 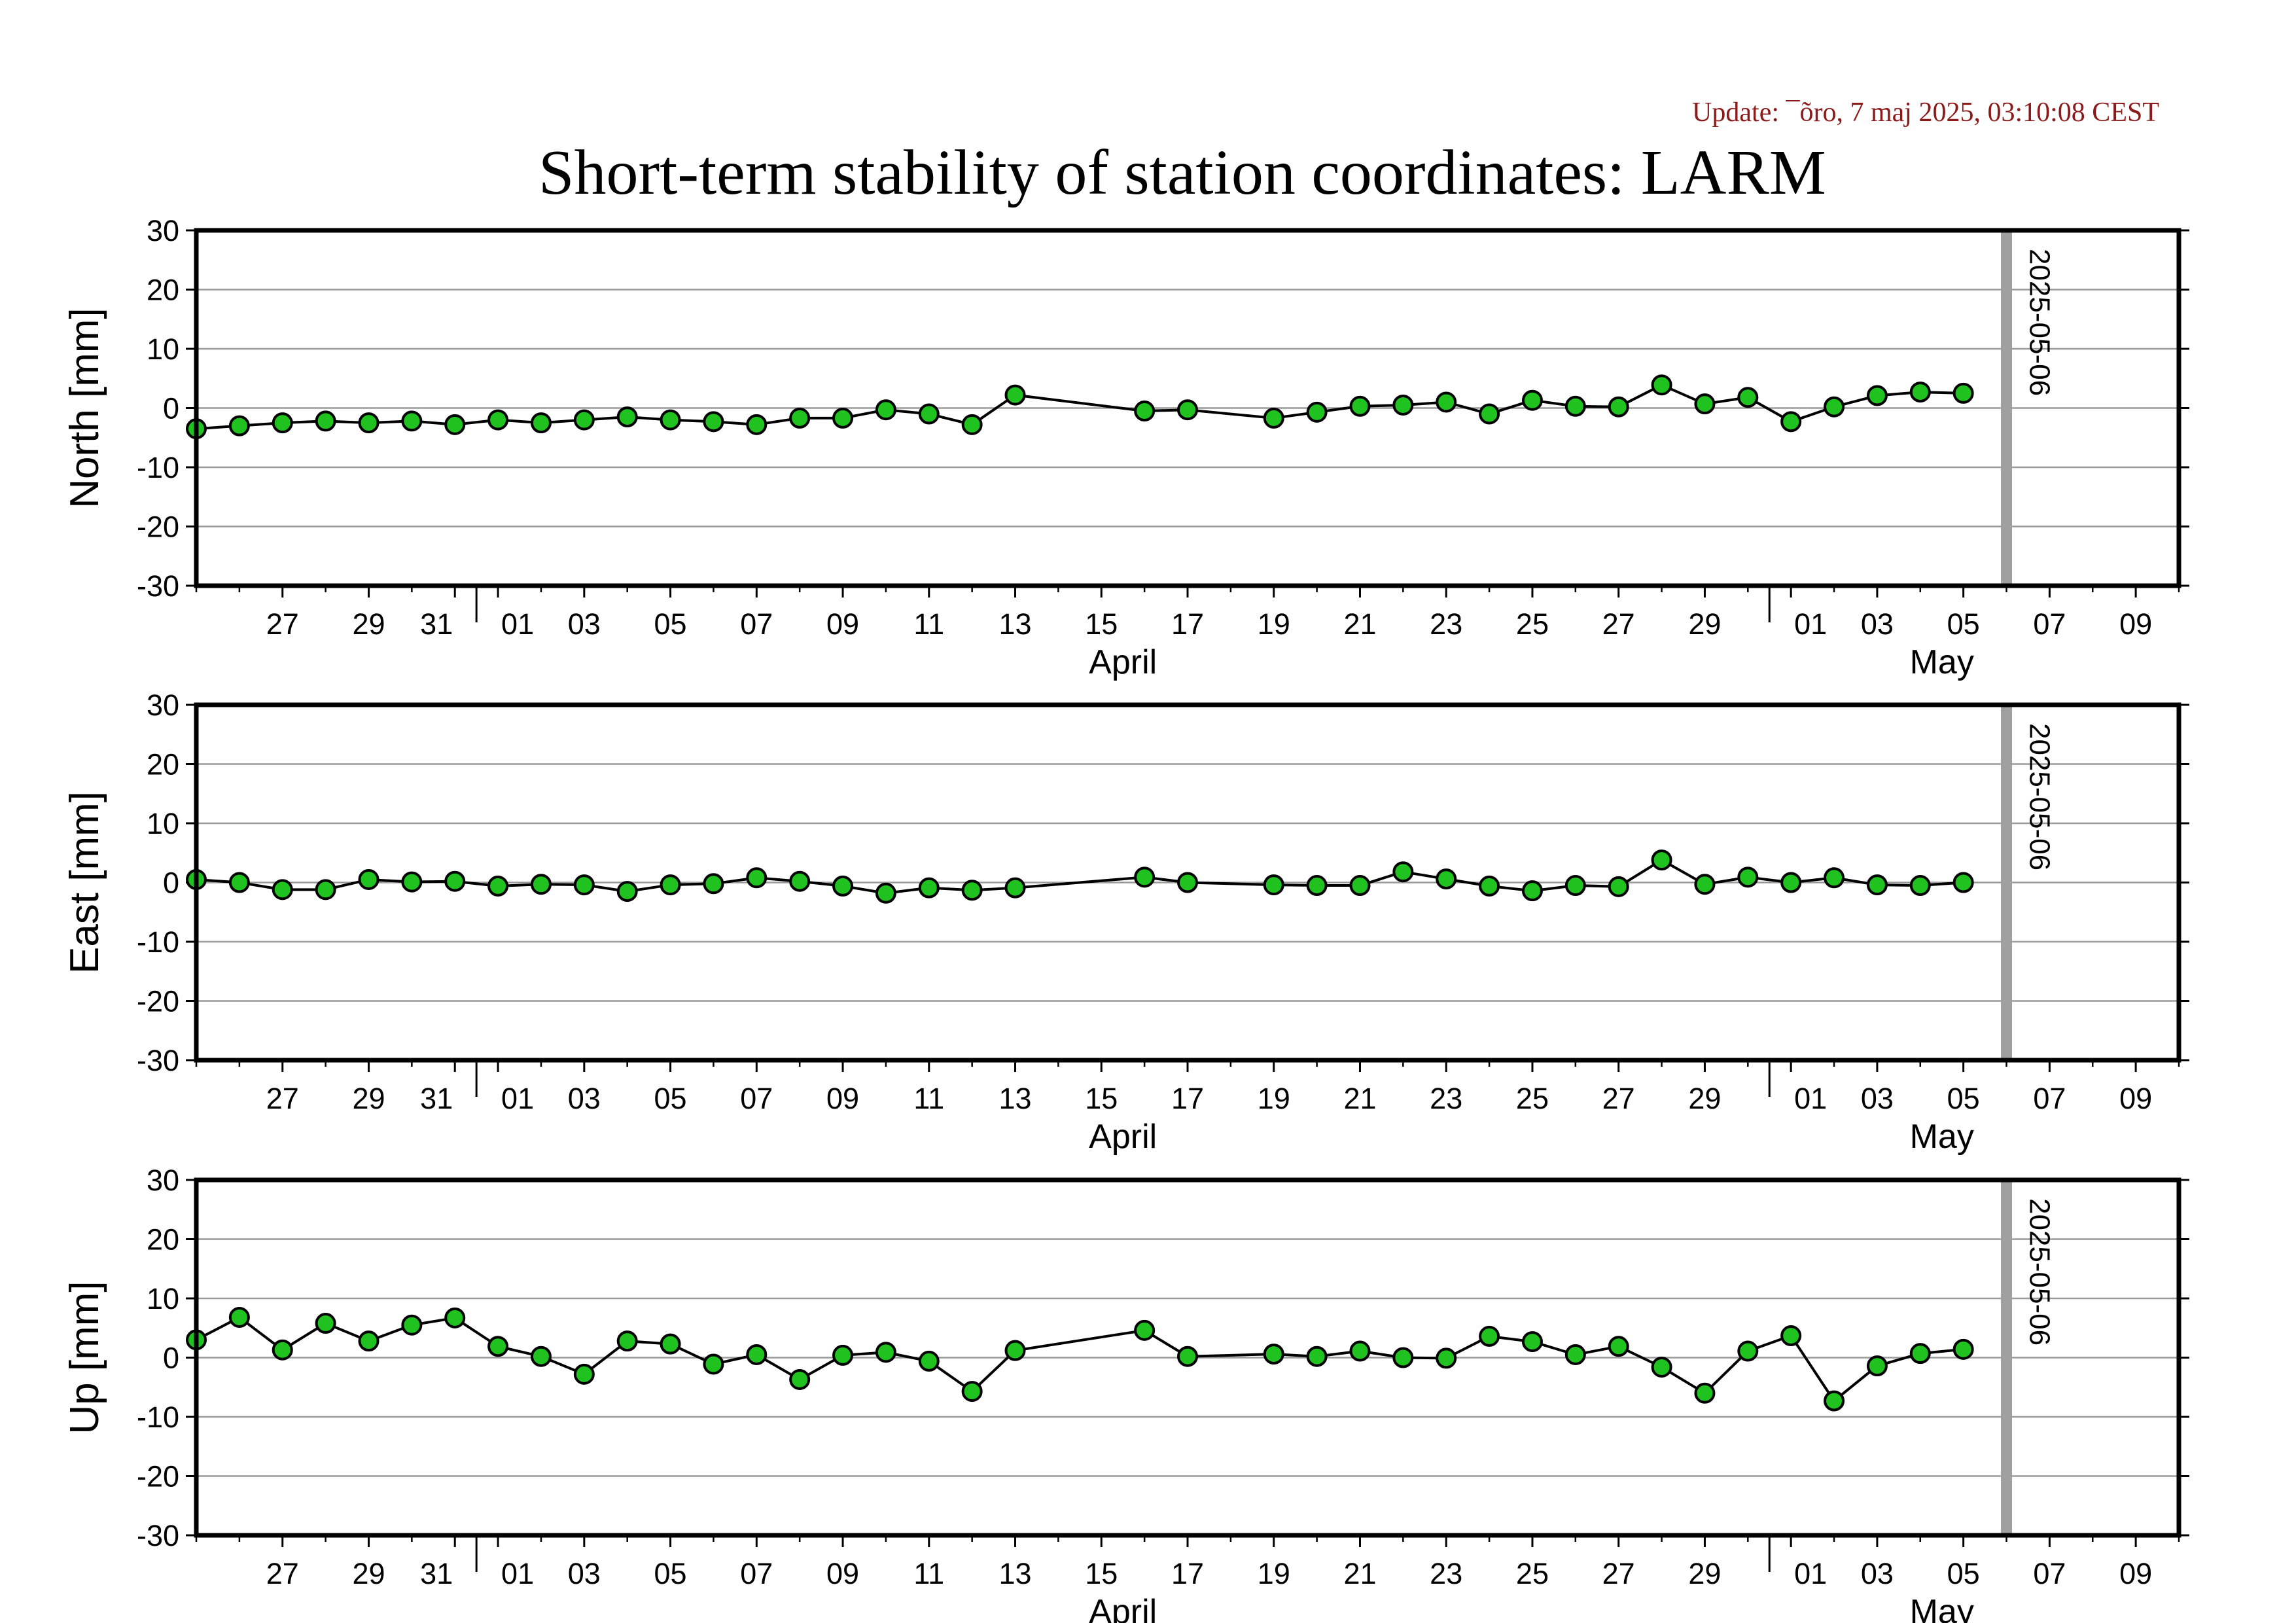 What do you see at coordinates (584, 1098) in the screenshot?
I see `east-xtick-label: 03` at bounding box center [584, 1098].